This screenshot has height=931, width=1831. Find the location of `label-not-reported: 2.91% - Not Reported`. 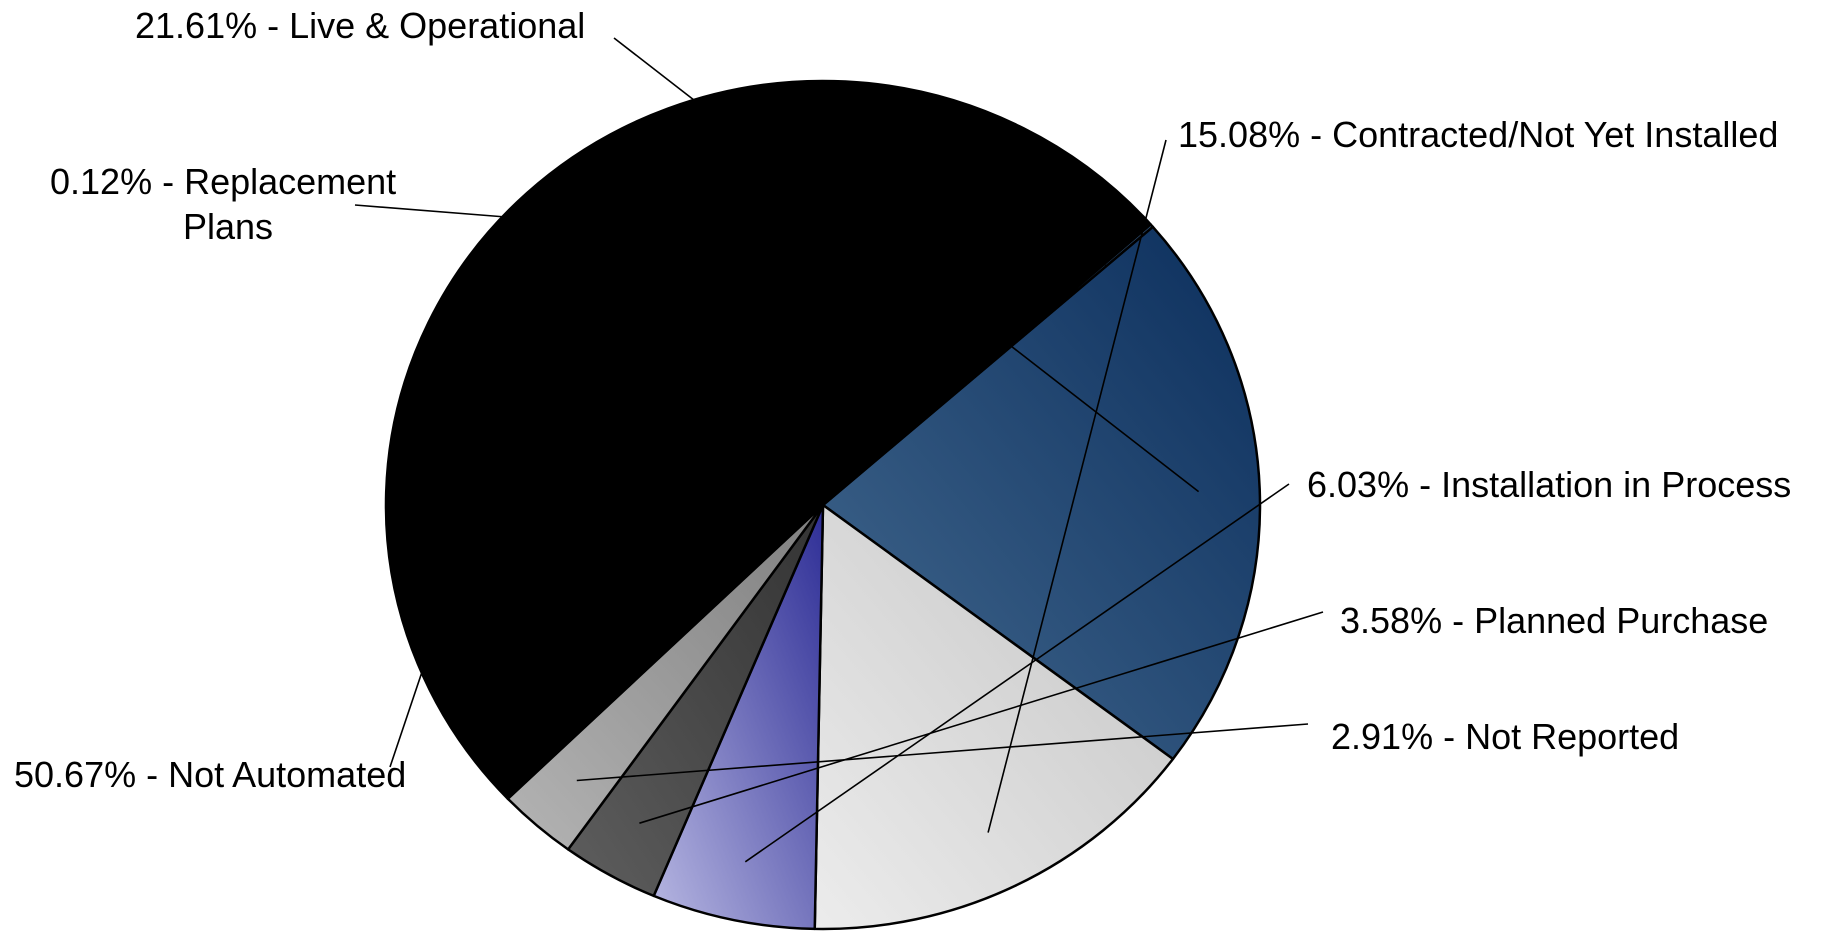

label-not-reported: 2.91% - Not Reported is located at coordinates (1505, 736).